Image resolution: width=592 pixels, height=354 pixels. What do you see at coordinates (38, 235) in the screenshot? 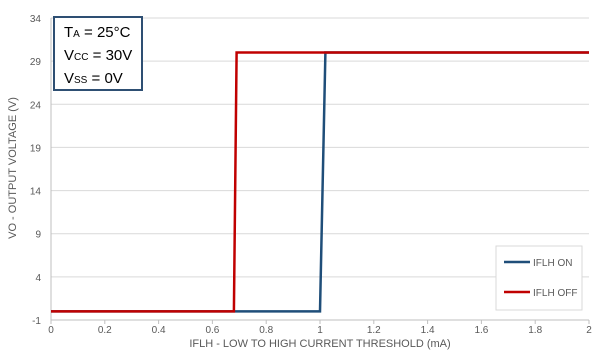
I see `y-tick-label: 9` at bounding box center [38, 235].